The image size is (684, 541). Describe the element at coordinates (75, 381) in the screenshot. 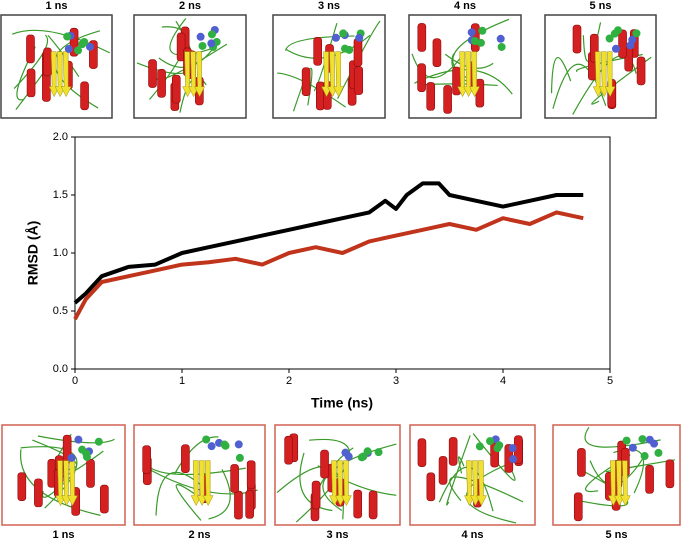

I see `x-tick-label: 0` at that location.